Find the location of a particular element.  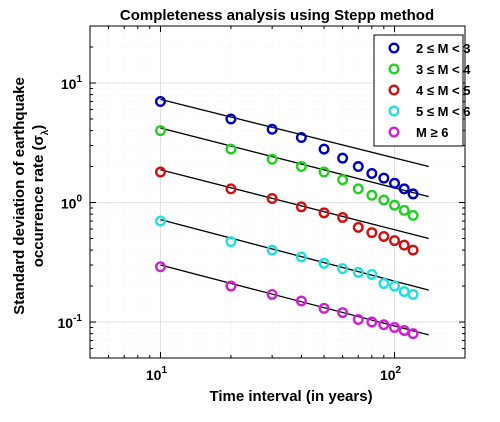

chart-title: Completeness analysis using Stepp method is located at coordinates (277, 15).